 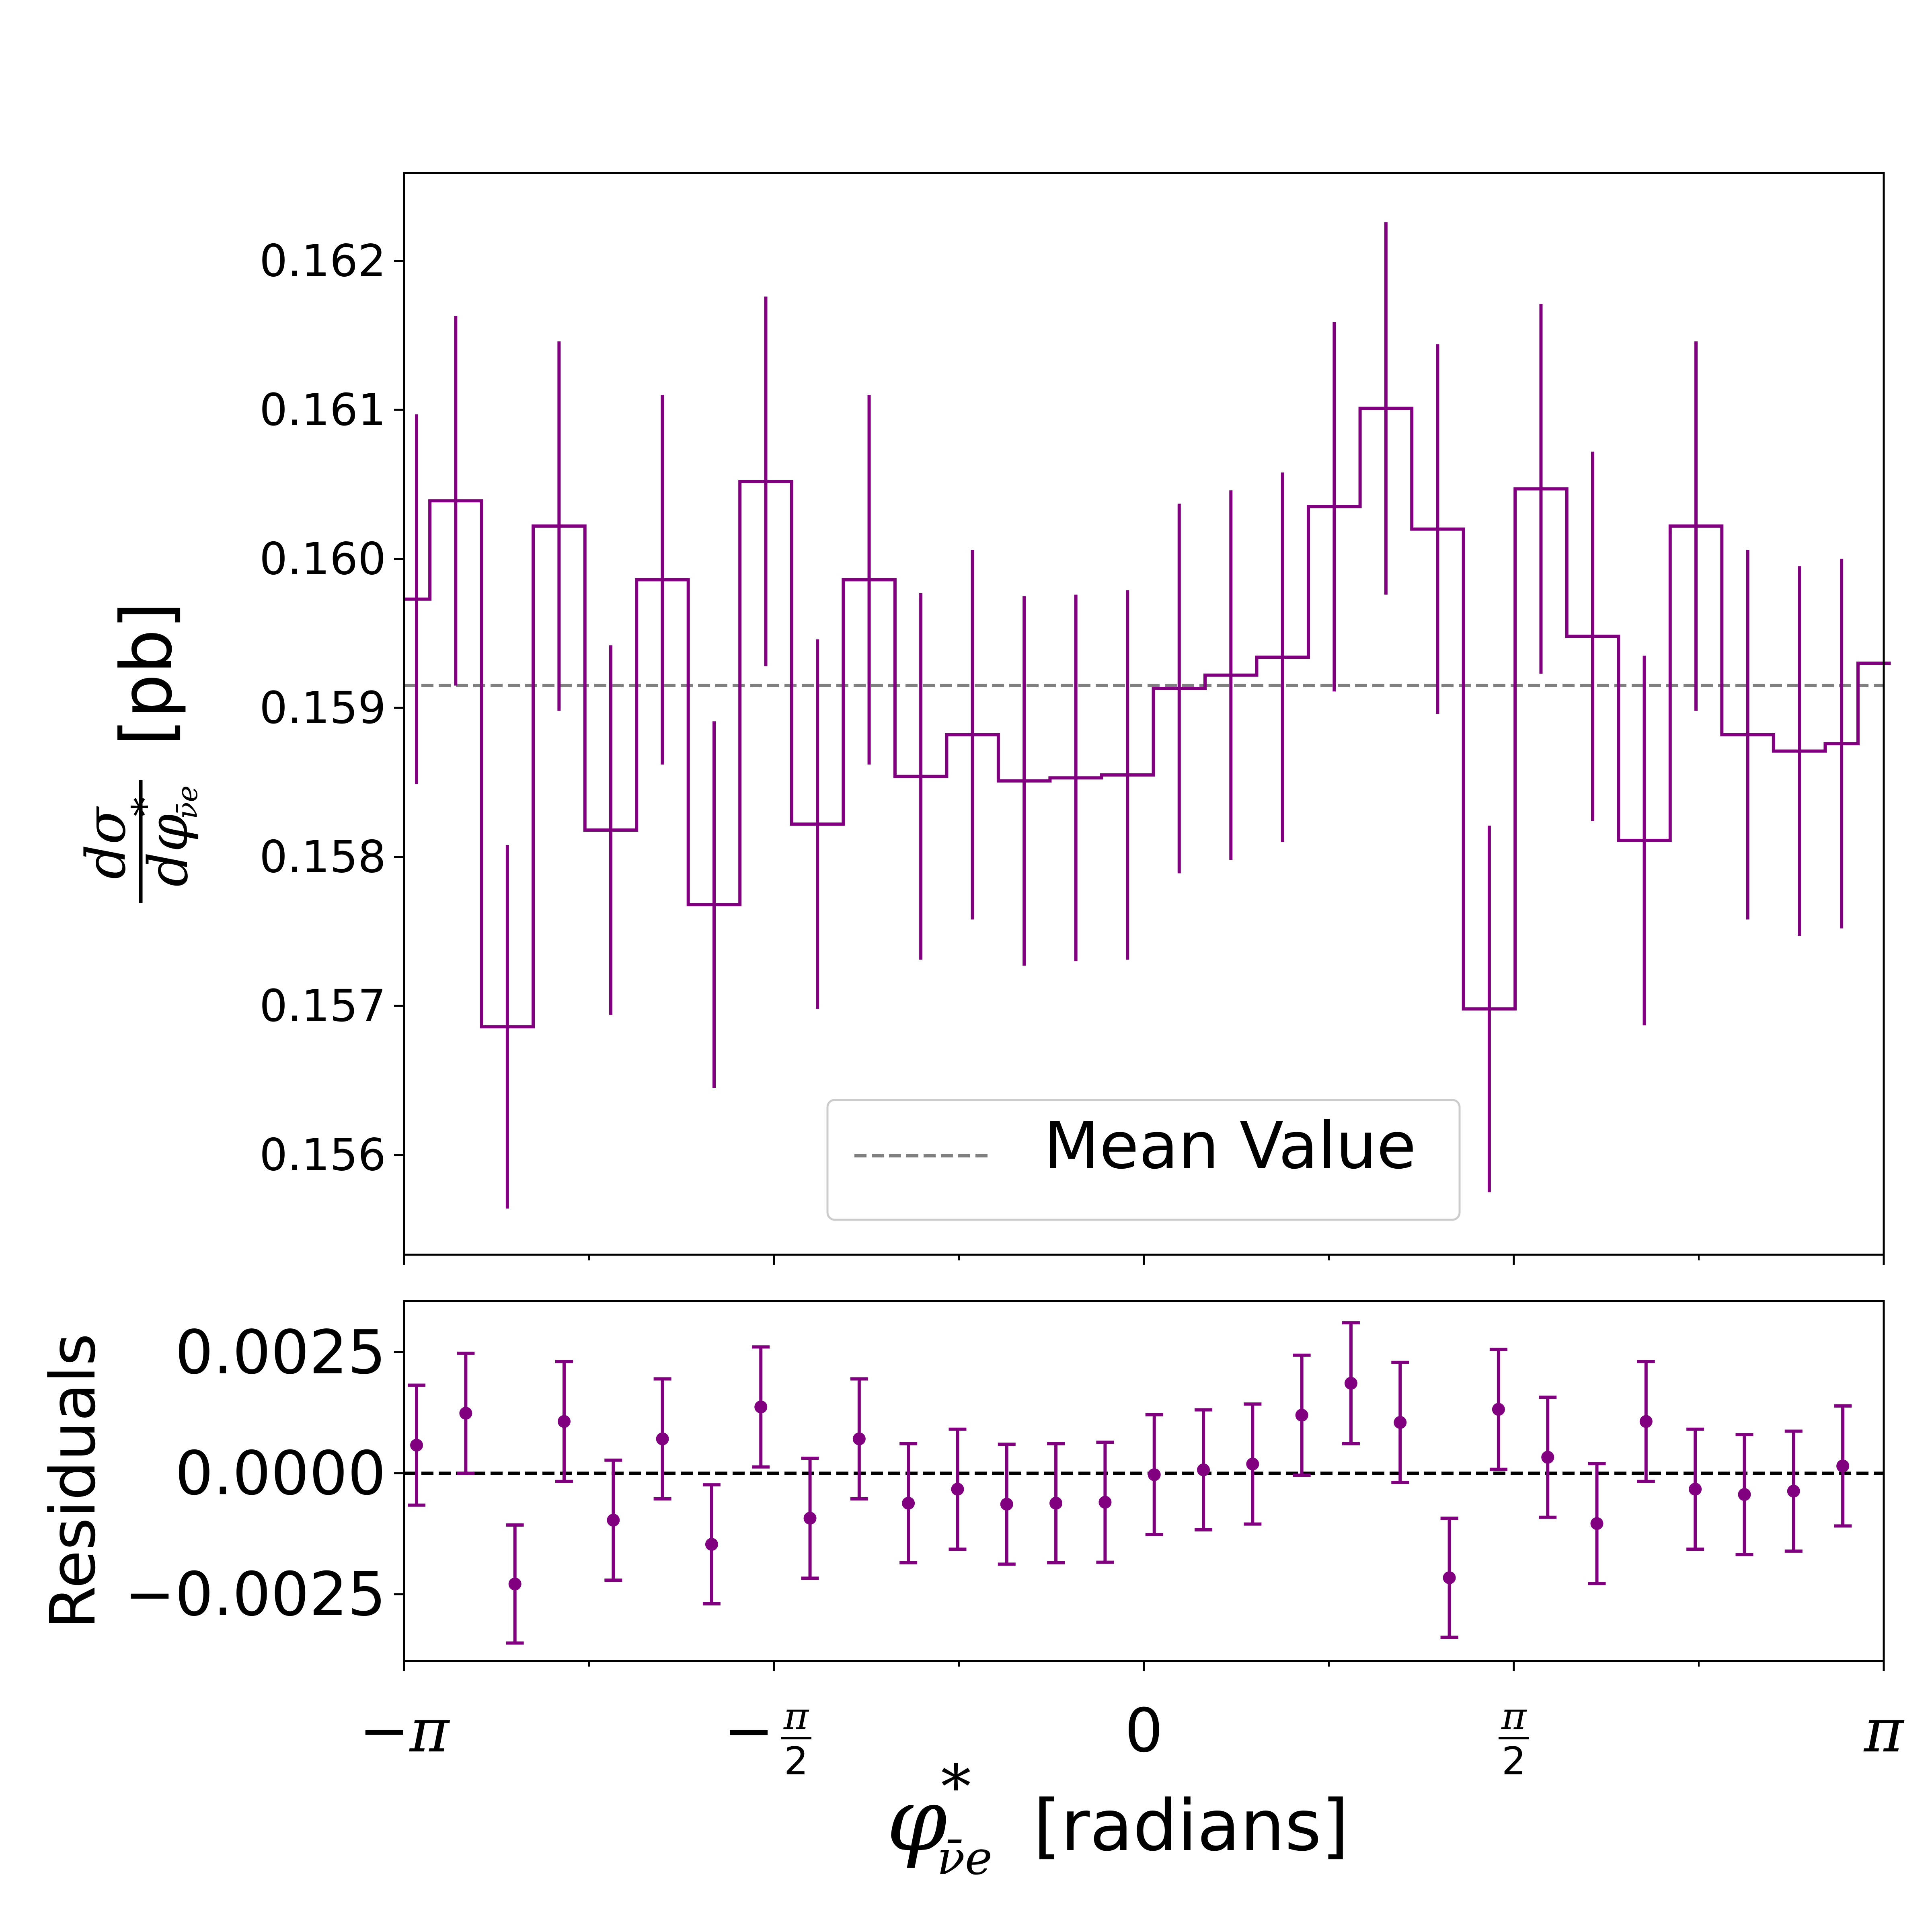 What do you see at coordinates (73, 1481) in the screenshot?
I see `residuals-y-axis-label: Residuals` at bounding box center [73, 1481].